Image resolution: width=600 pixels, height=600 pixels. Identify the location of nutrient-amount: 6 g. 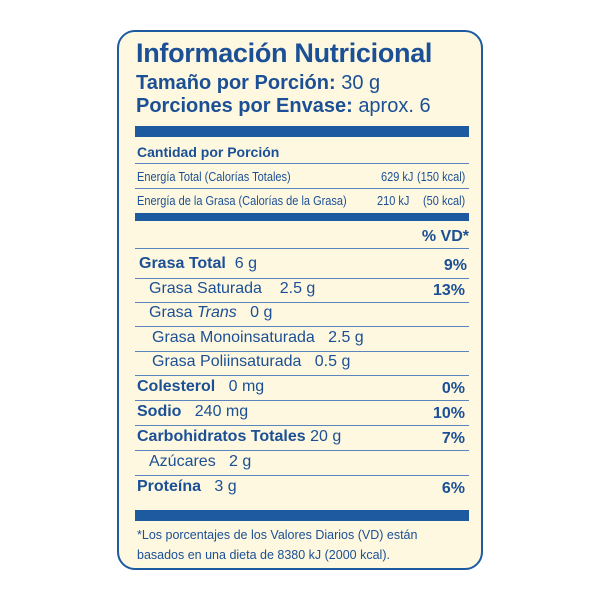
(245, 263).